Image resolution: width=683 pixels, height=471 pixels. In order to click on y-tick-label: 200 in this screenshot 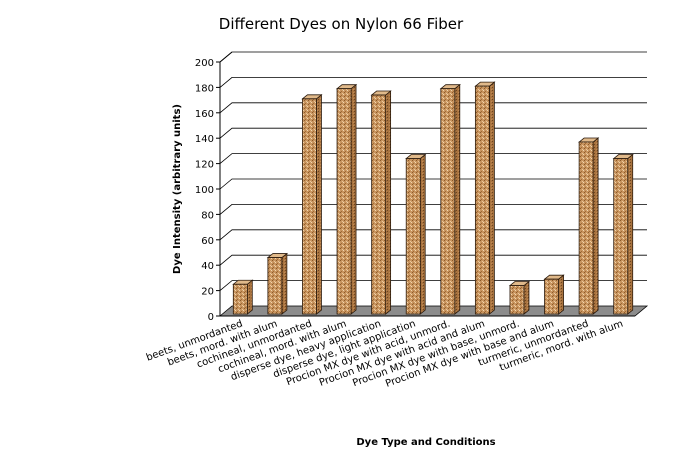, I will do `click(204, 63)`.